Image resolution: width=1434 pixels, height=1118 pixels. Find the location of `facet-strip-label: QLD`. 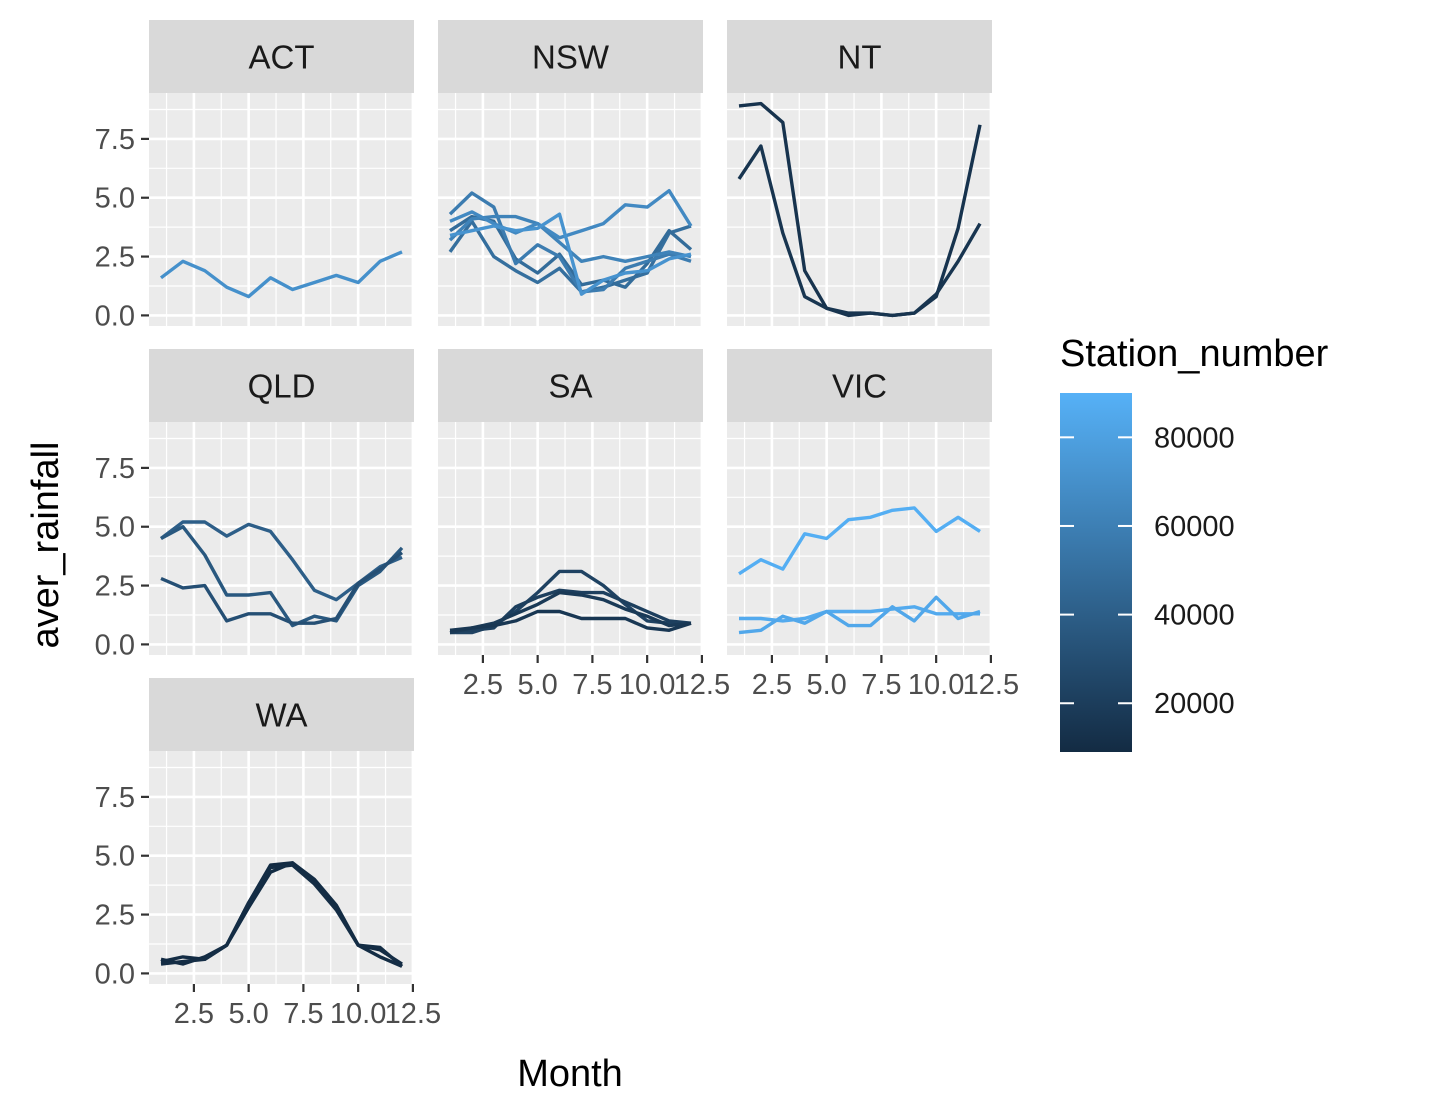

facet-strip-label: QLD is located at coordinates (282, 386).